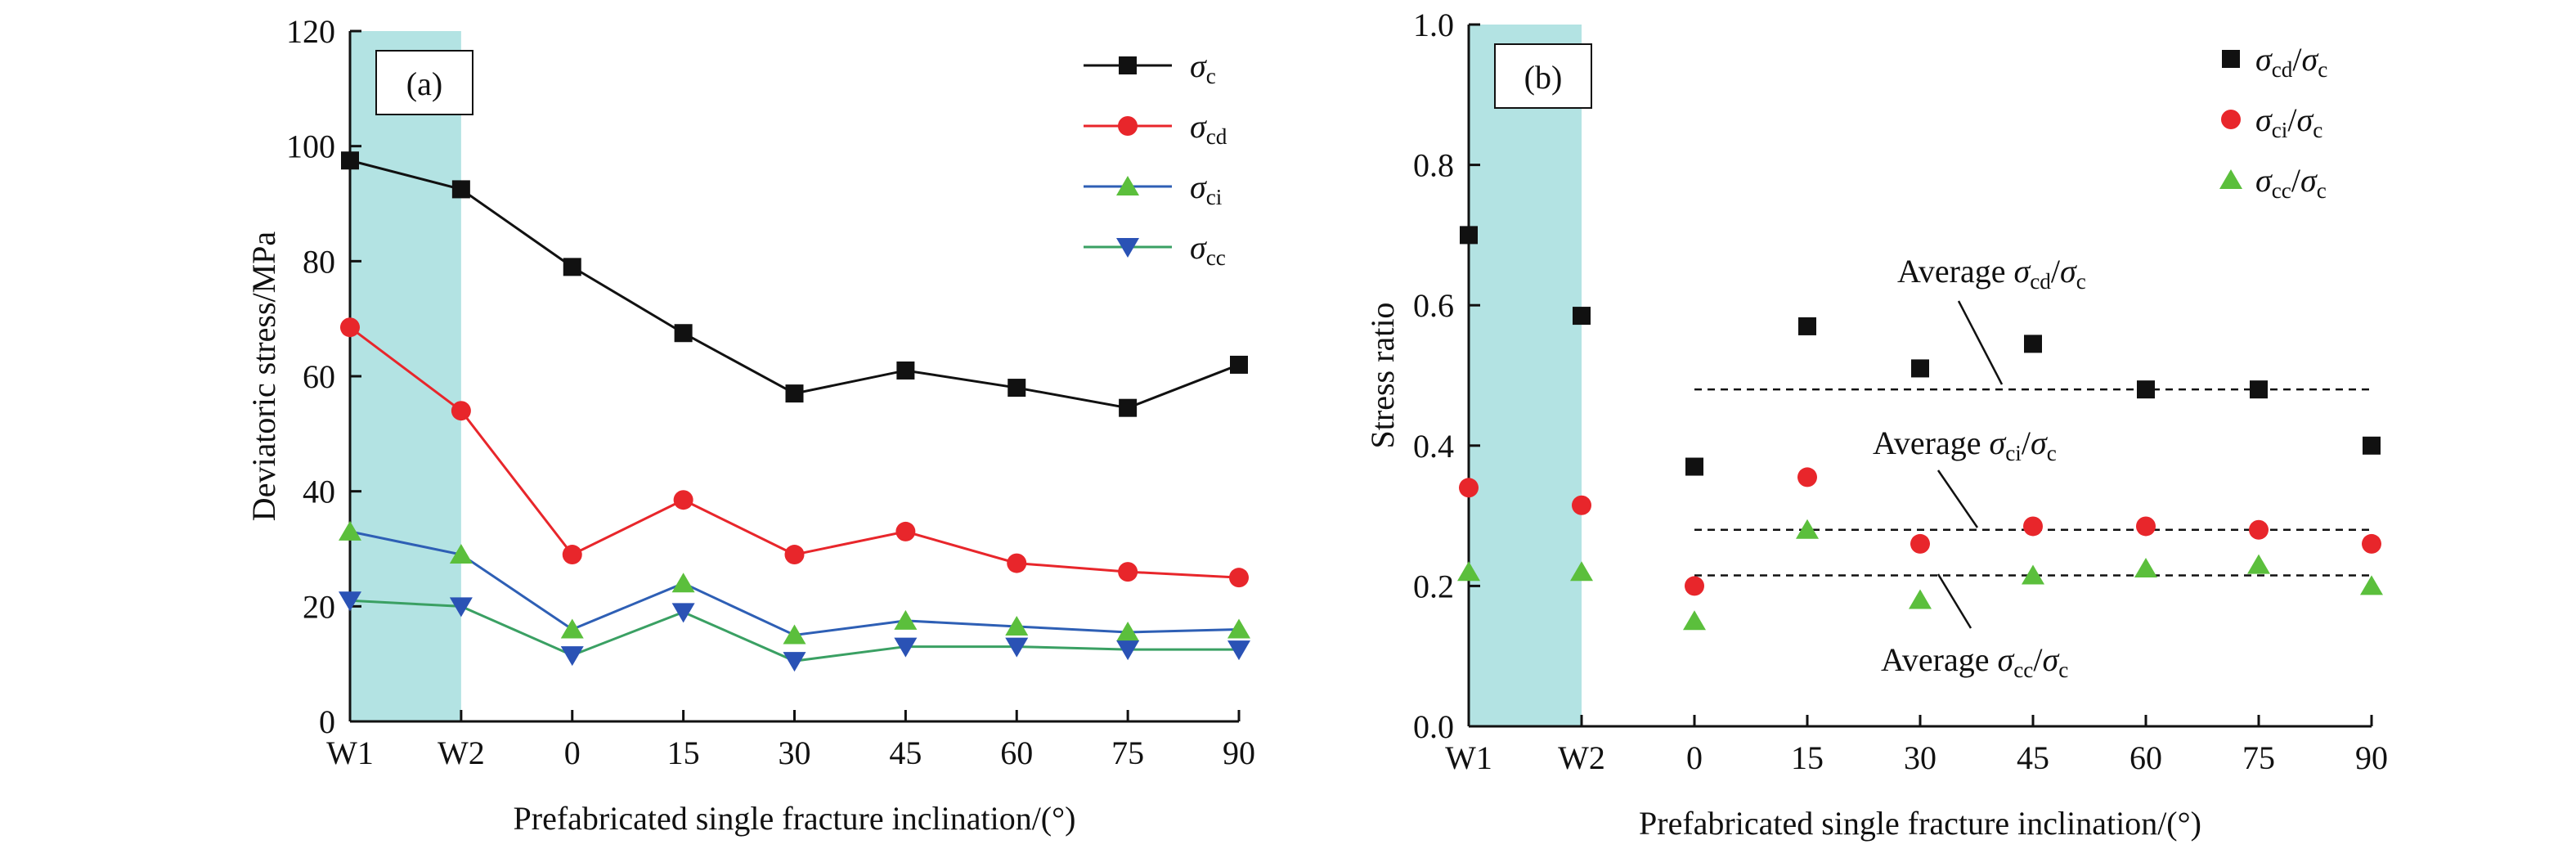 This screenshot has width=2576, height=849. Describe the element at coordinates (264, 377) in the screenshot. I see `y-axis-label: Deviatoric stress/MPa` at that location.